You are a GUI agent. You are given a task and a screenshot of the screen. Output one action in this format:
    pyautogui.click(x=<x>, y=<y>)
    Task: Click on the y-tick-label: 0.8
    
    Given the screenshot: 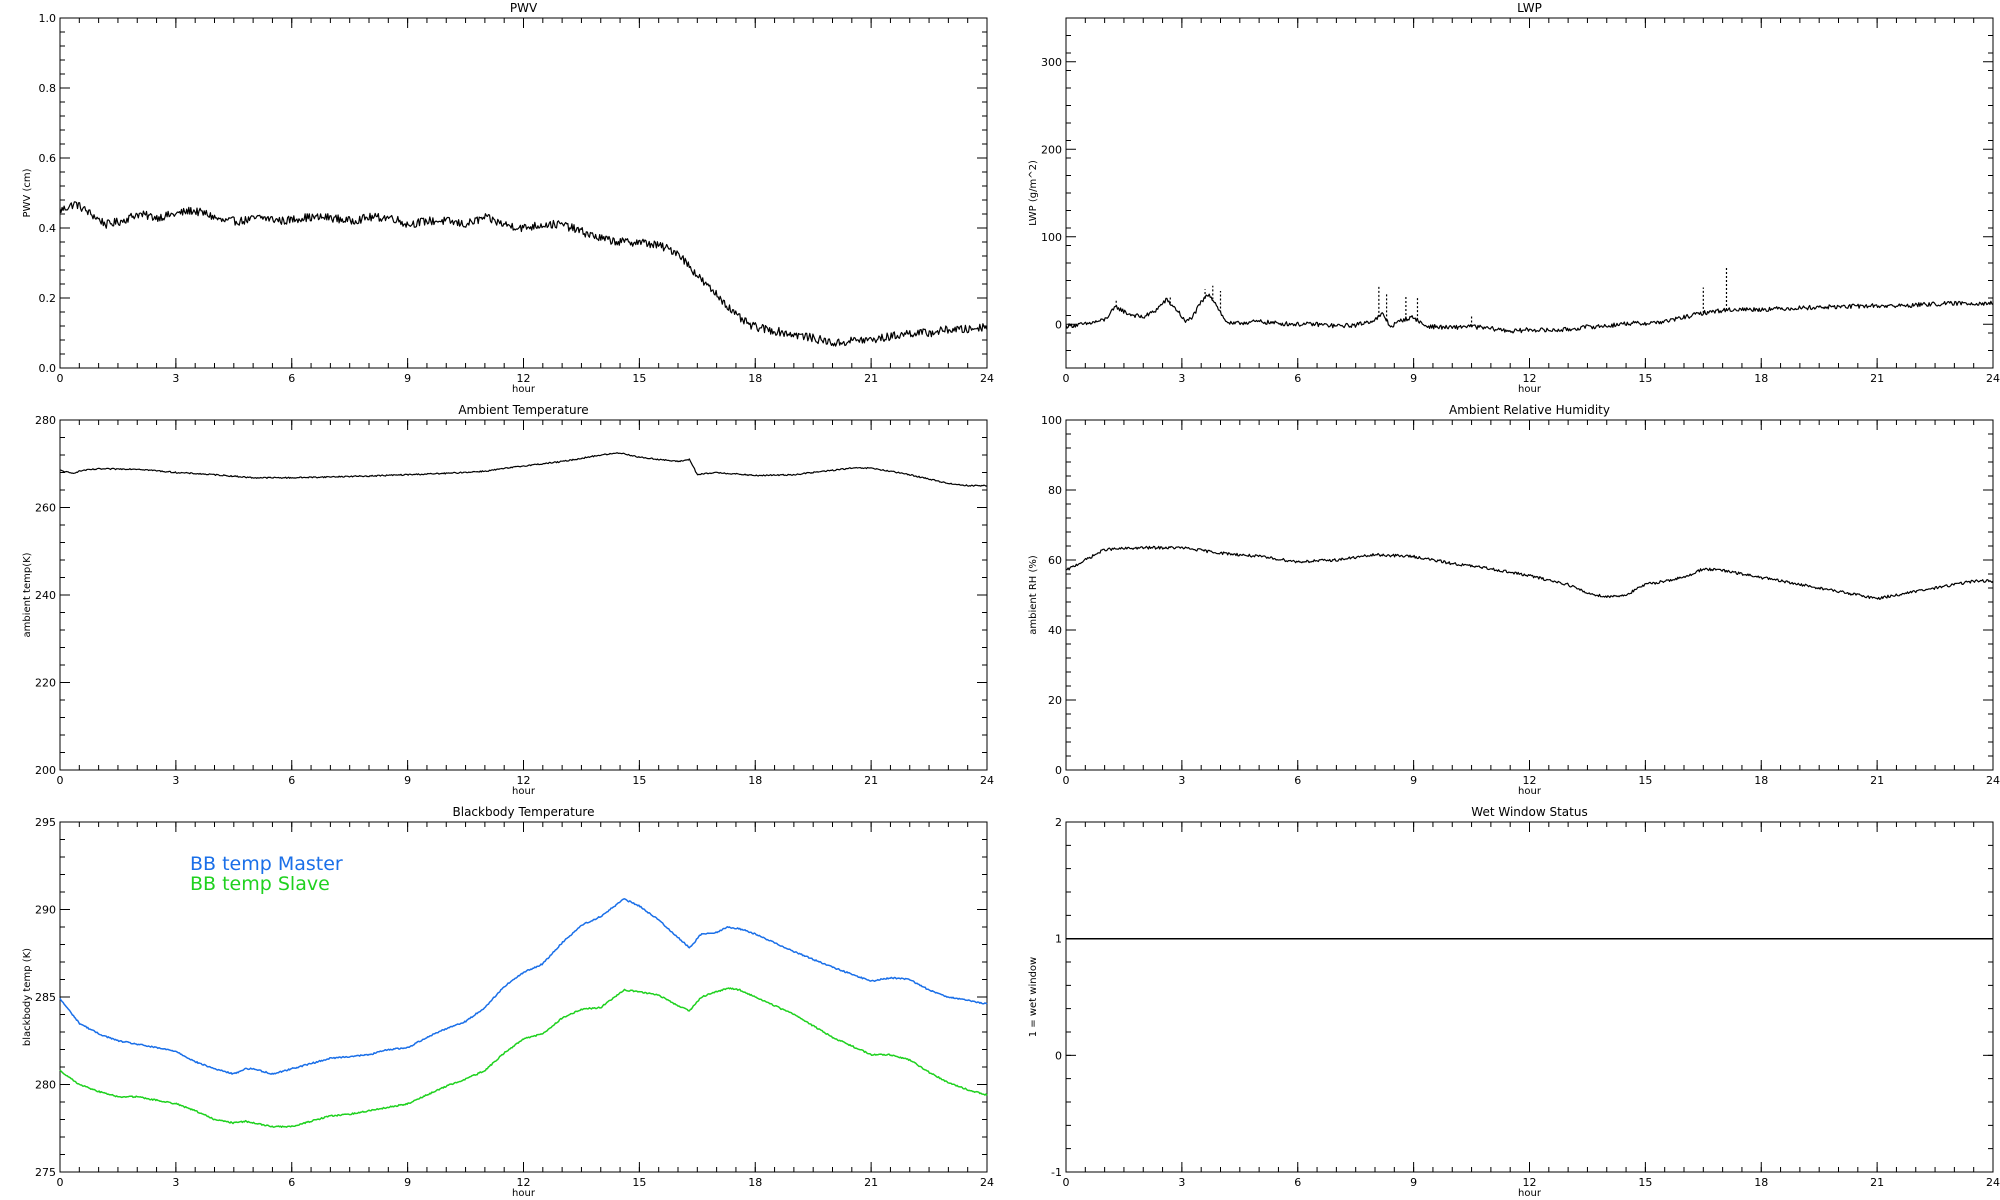 What is the action you would take?
    pyautogui.click(x=48, y=88)
    